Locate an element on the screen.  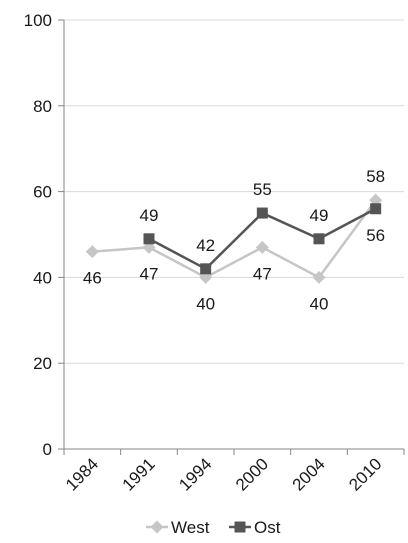
series-layer is located at coordinates (234, 238).